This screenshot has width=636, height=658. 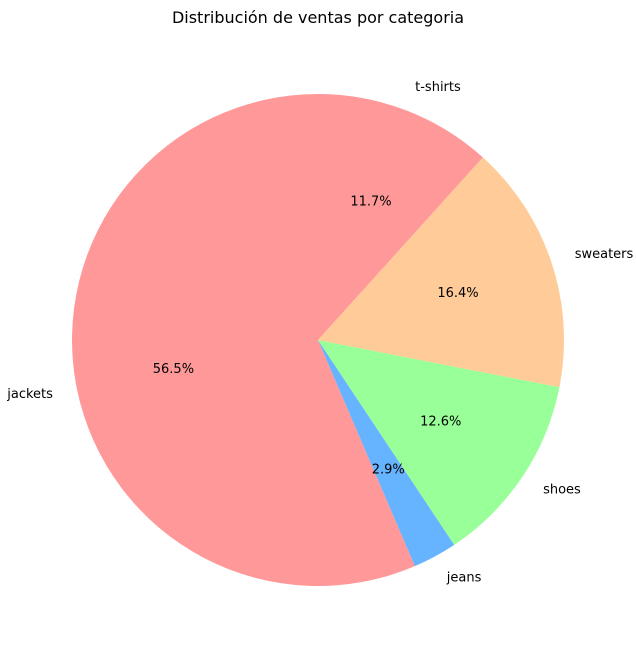 I want to click on percent-label-shoes: 12.6%, so click(x=440, y=421).